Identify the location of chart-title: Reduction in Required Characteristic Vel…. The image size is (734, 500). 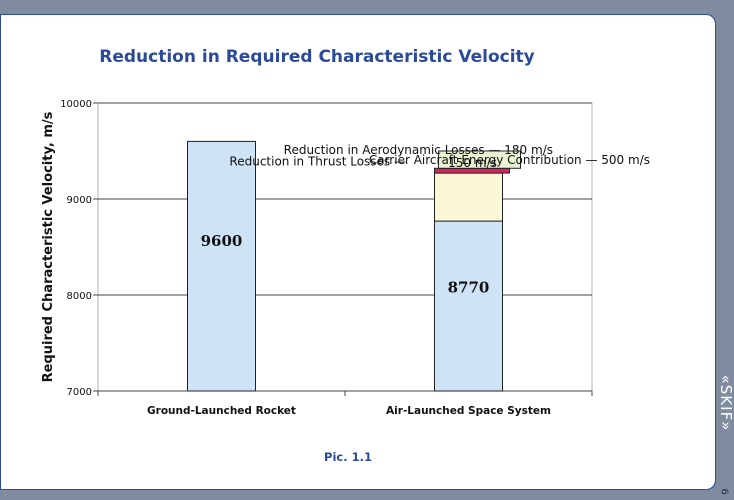
(316, 57).